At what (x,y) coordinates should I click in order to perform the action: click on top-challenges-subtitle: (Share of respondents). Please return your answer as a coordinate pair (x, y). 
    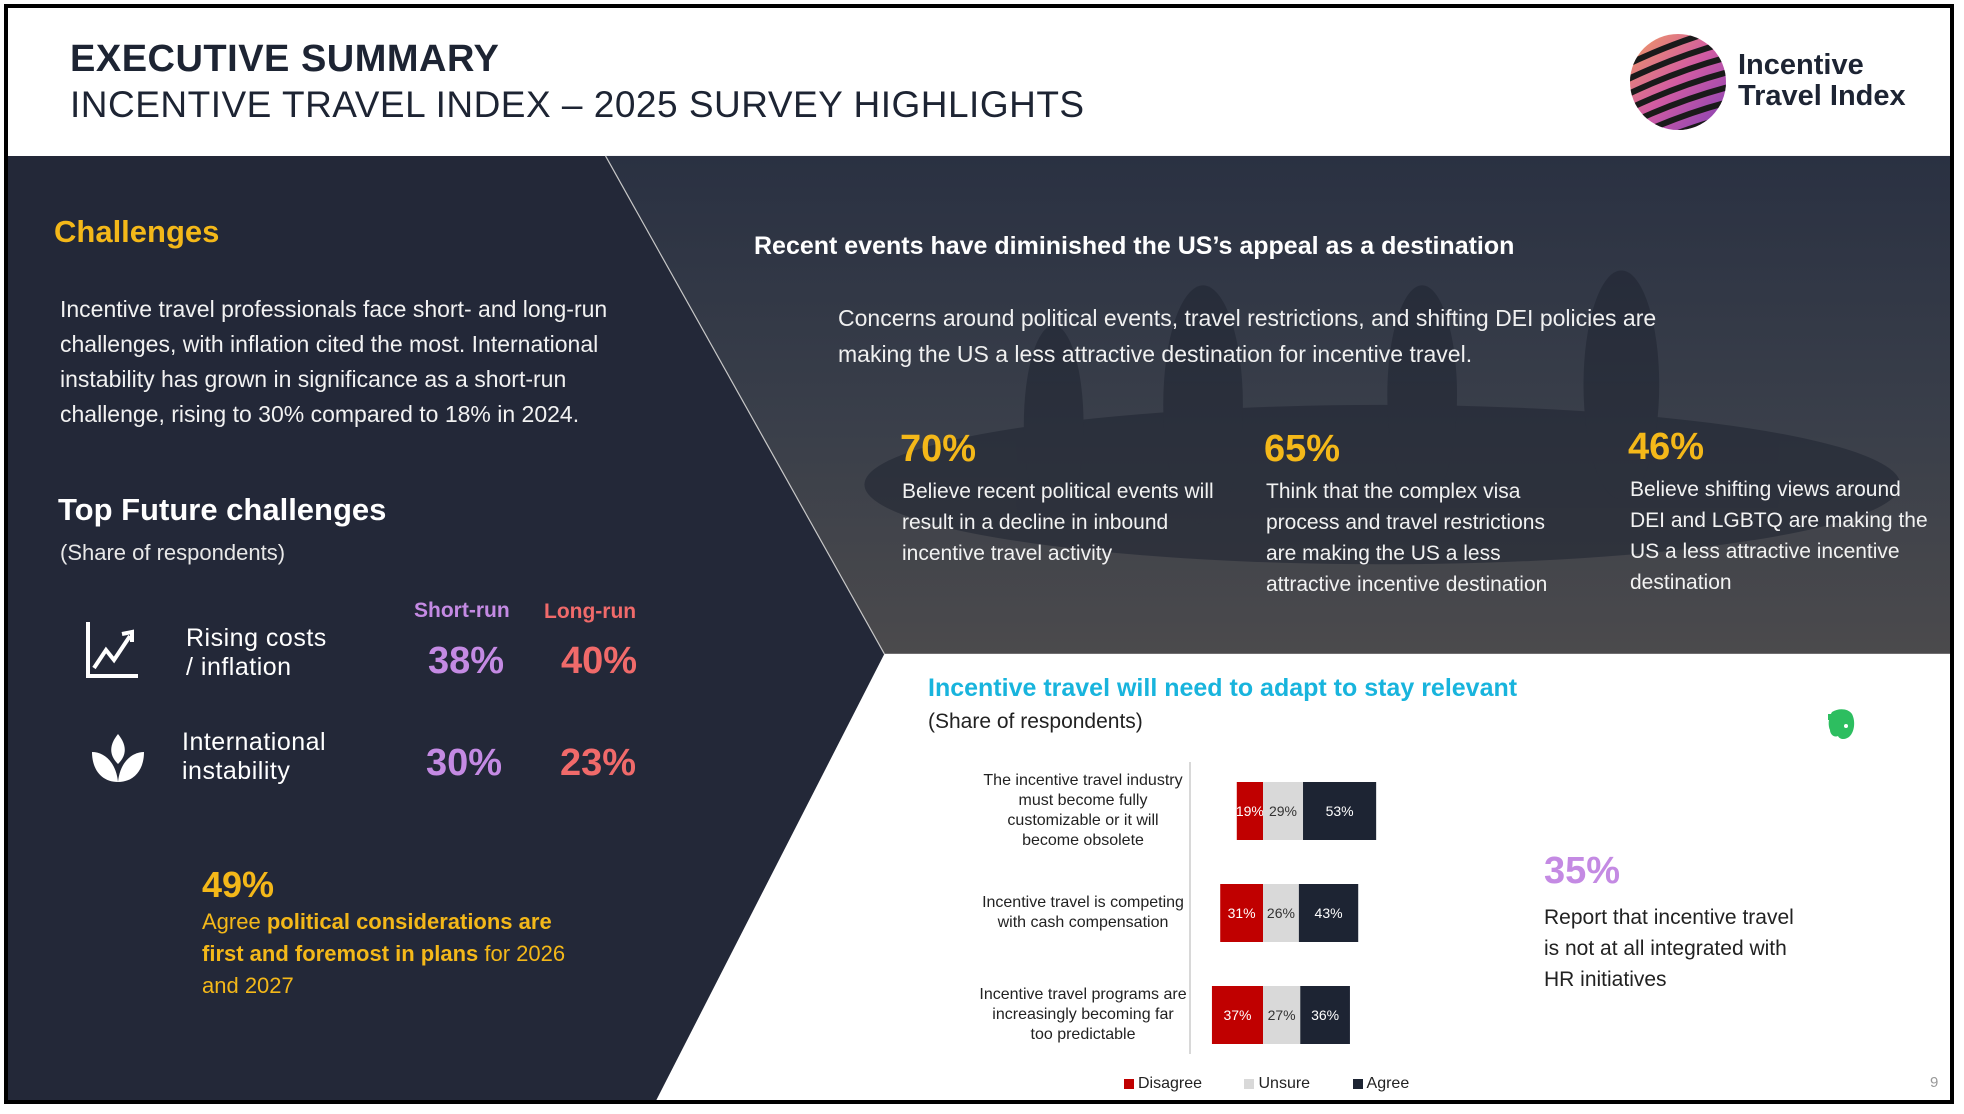
    Looking at the image, I should click on (173, 552).